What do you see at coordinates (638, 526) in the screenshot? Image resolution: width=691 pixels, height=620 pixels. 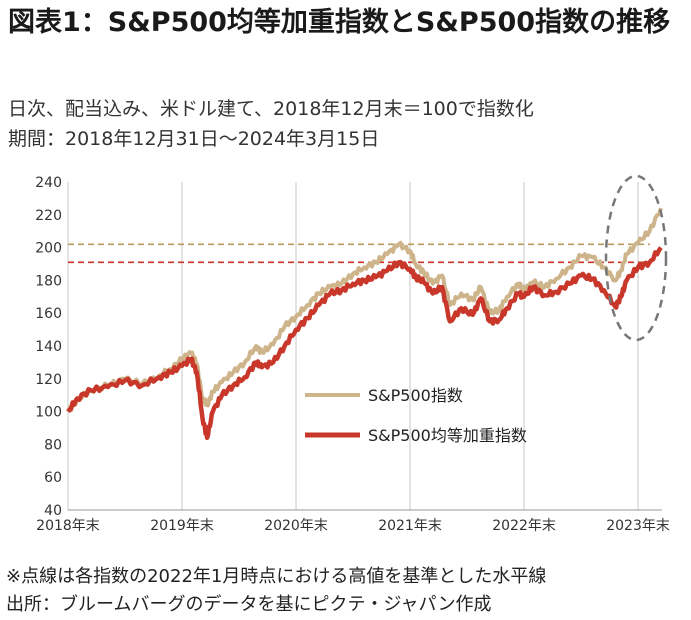 I see `x-tick-label: 2023年末` at bounding box center [638, 526].